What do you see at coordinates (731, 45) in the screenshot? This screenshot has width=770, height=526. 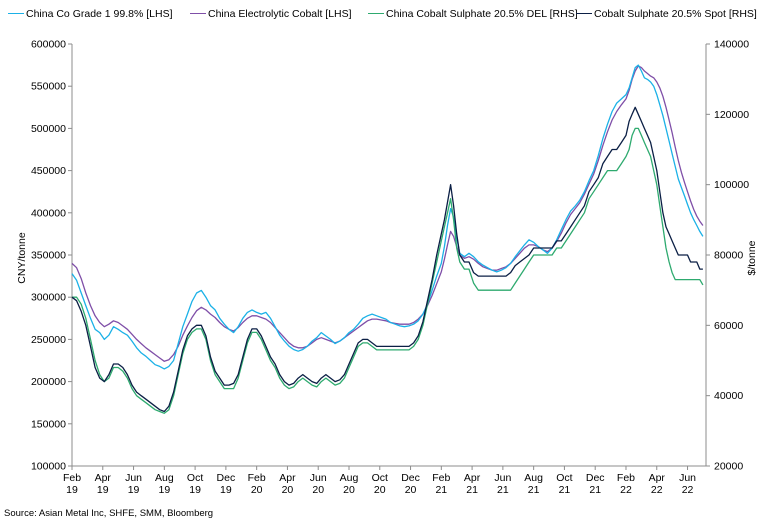 I see `y-right-tick-label: 140000` at bounding box center [731, 45].